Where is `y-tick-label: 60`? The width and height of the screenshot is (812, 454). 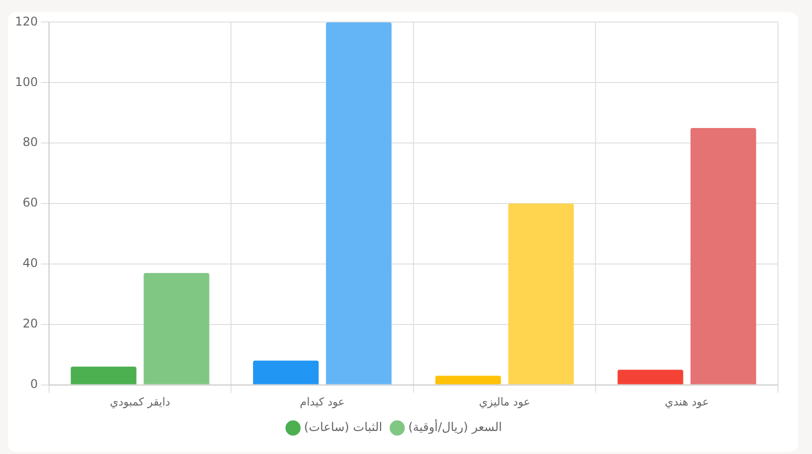 y-tick-label: 60 is located at coordinates (30, 203).